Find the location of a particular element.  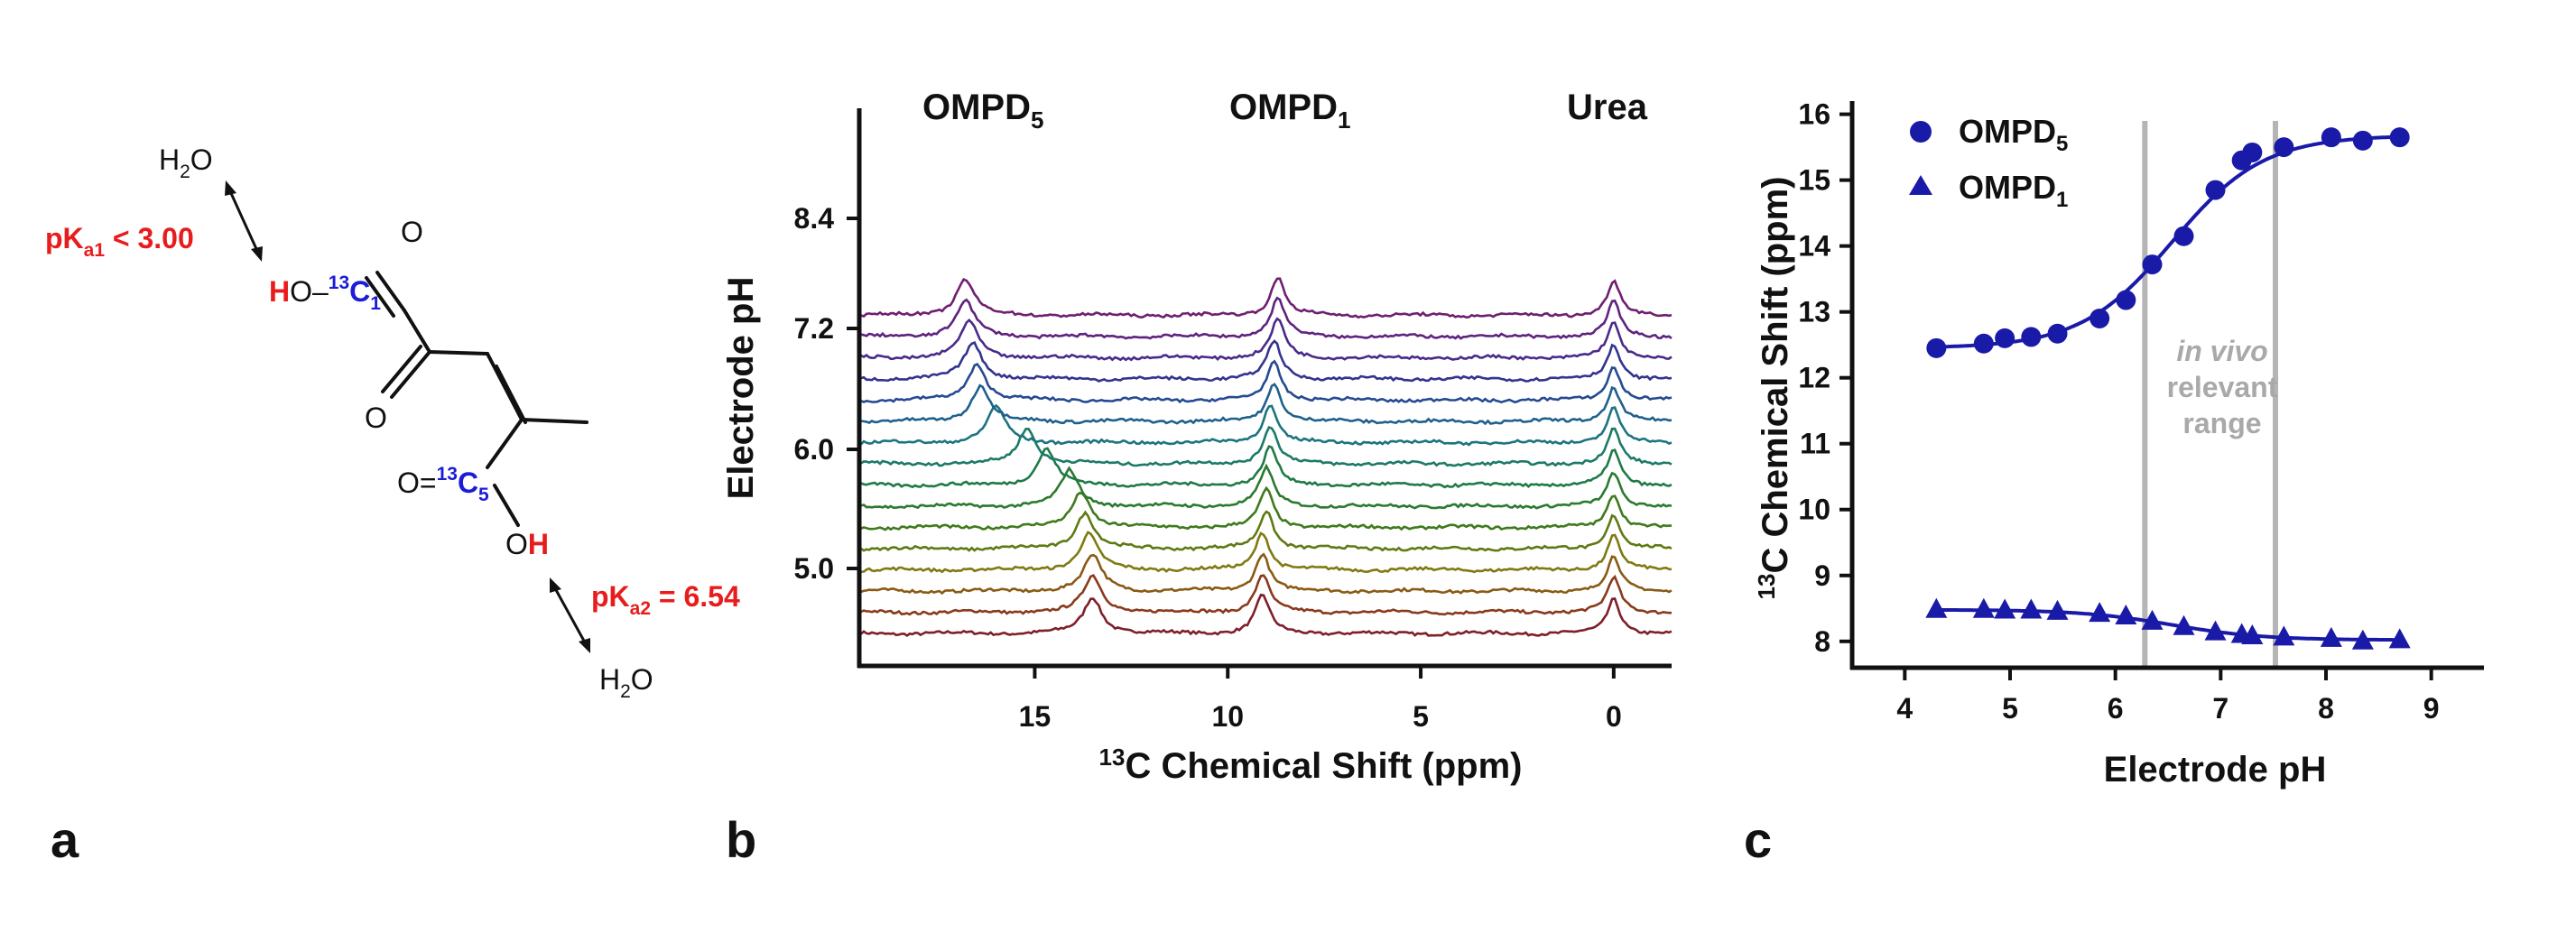

carboxyl-c5-label: O=13C5 is located at coordinates (443, 484).